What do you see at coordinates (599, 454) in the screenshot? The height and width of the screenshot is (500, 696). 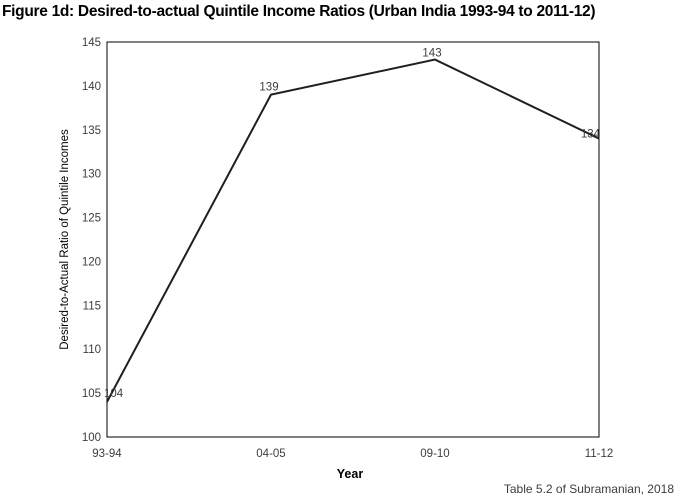 I see `x-tick-label: 11-12` at bounding box center [599, 454].